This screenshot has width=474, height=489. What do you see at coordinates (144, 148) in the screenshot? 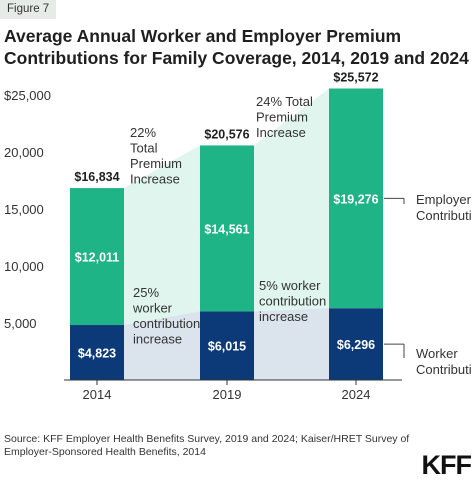
I see `annotation-line: Total` at bounding box center [144, 148].